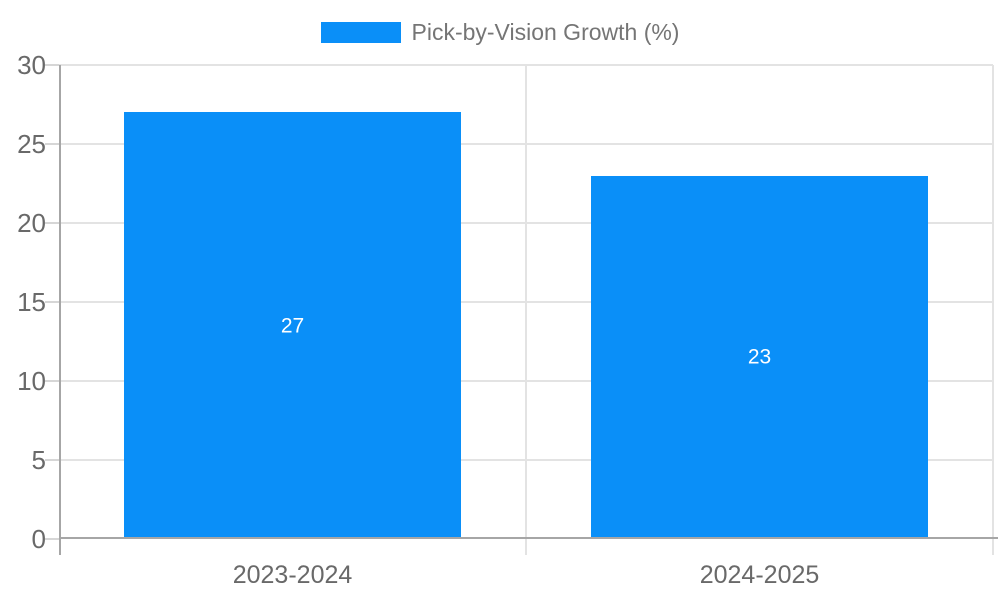 The height and width of the screenshot is (600, 1000). What do you see at coordinates (528, 538) in the screenshot?
I see `x-axis-line` at bounding box center [528, 538].